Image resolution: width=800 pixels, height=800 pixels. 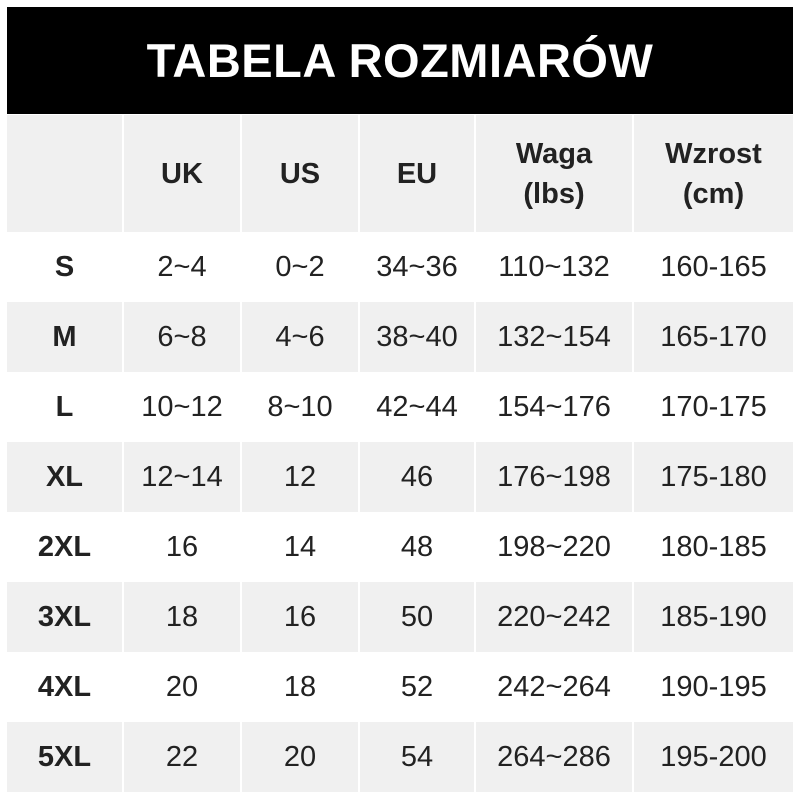 What do you see at coordinates (554, 477) in the screenshot?
I see `table-cell: 176~198` at bounding box center [554, 477].